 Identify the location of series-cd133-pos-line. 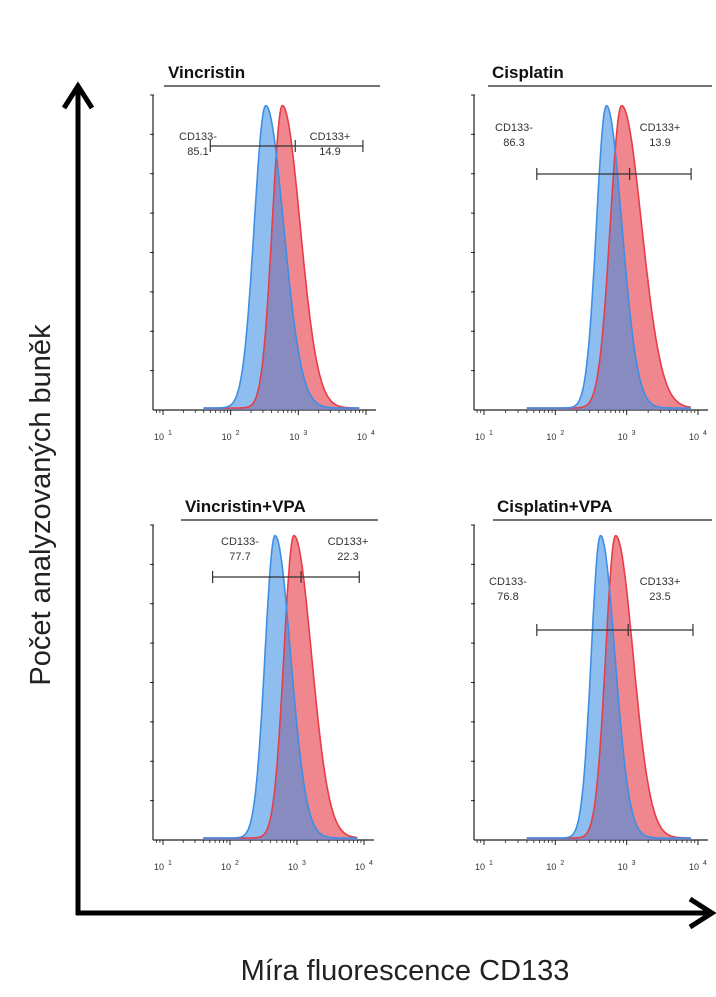
(281, 256).